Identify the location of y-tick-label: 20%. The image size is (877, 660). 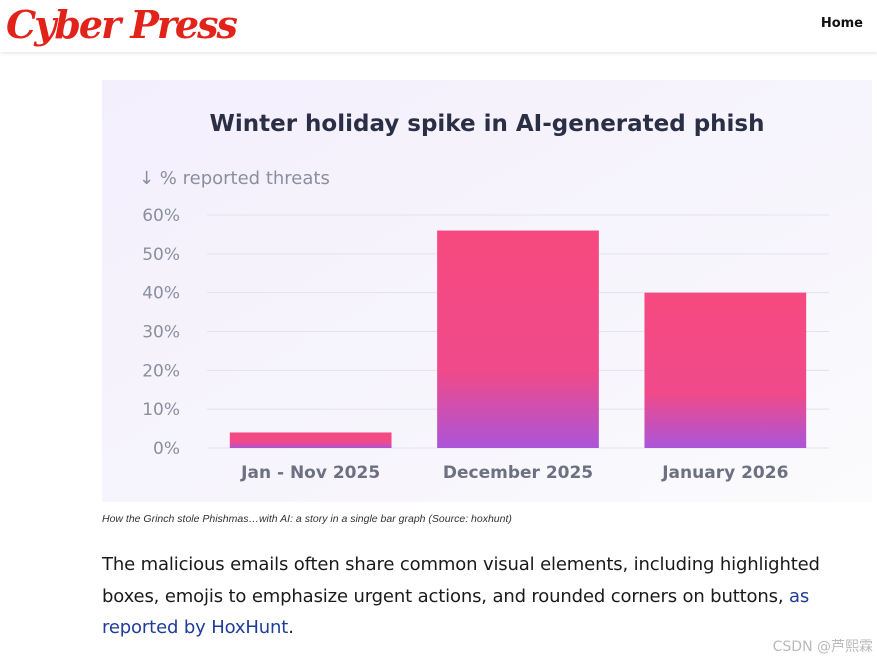
(161, 371).